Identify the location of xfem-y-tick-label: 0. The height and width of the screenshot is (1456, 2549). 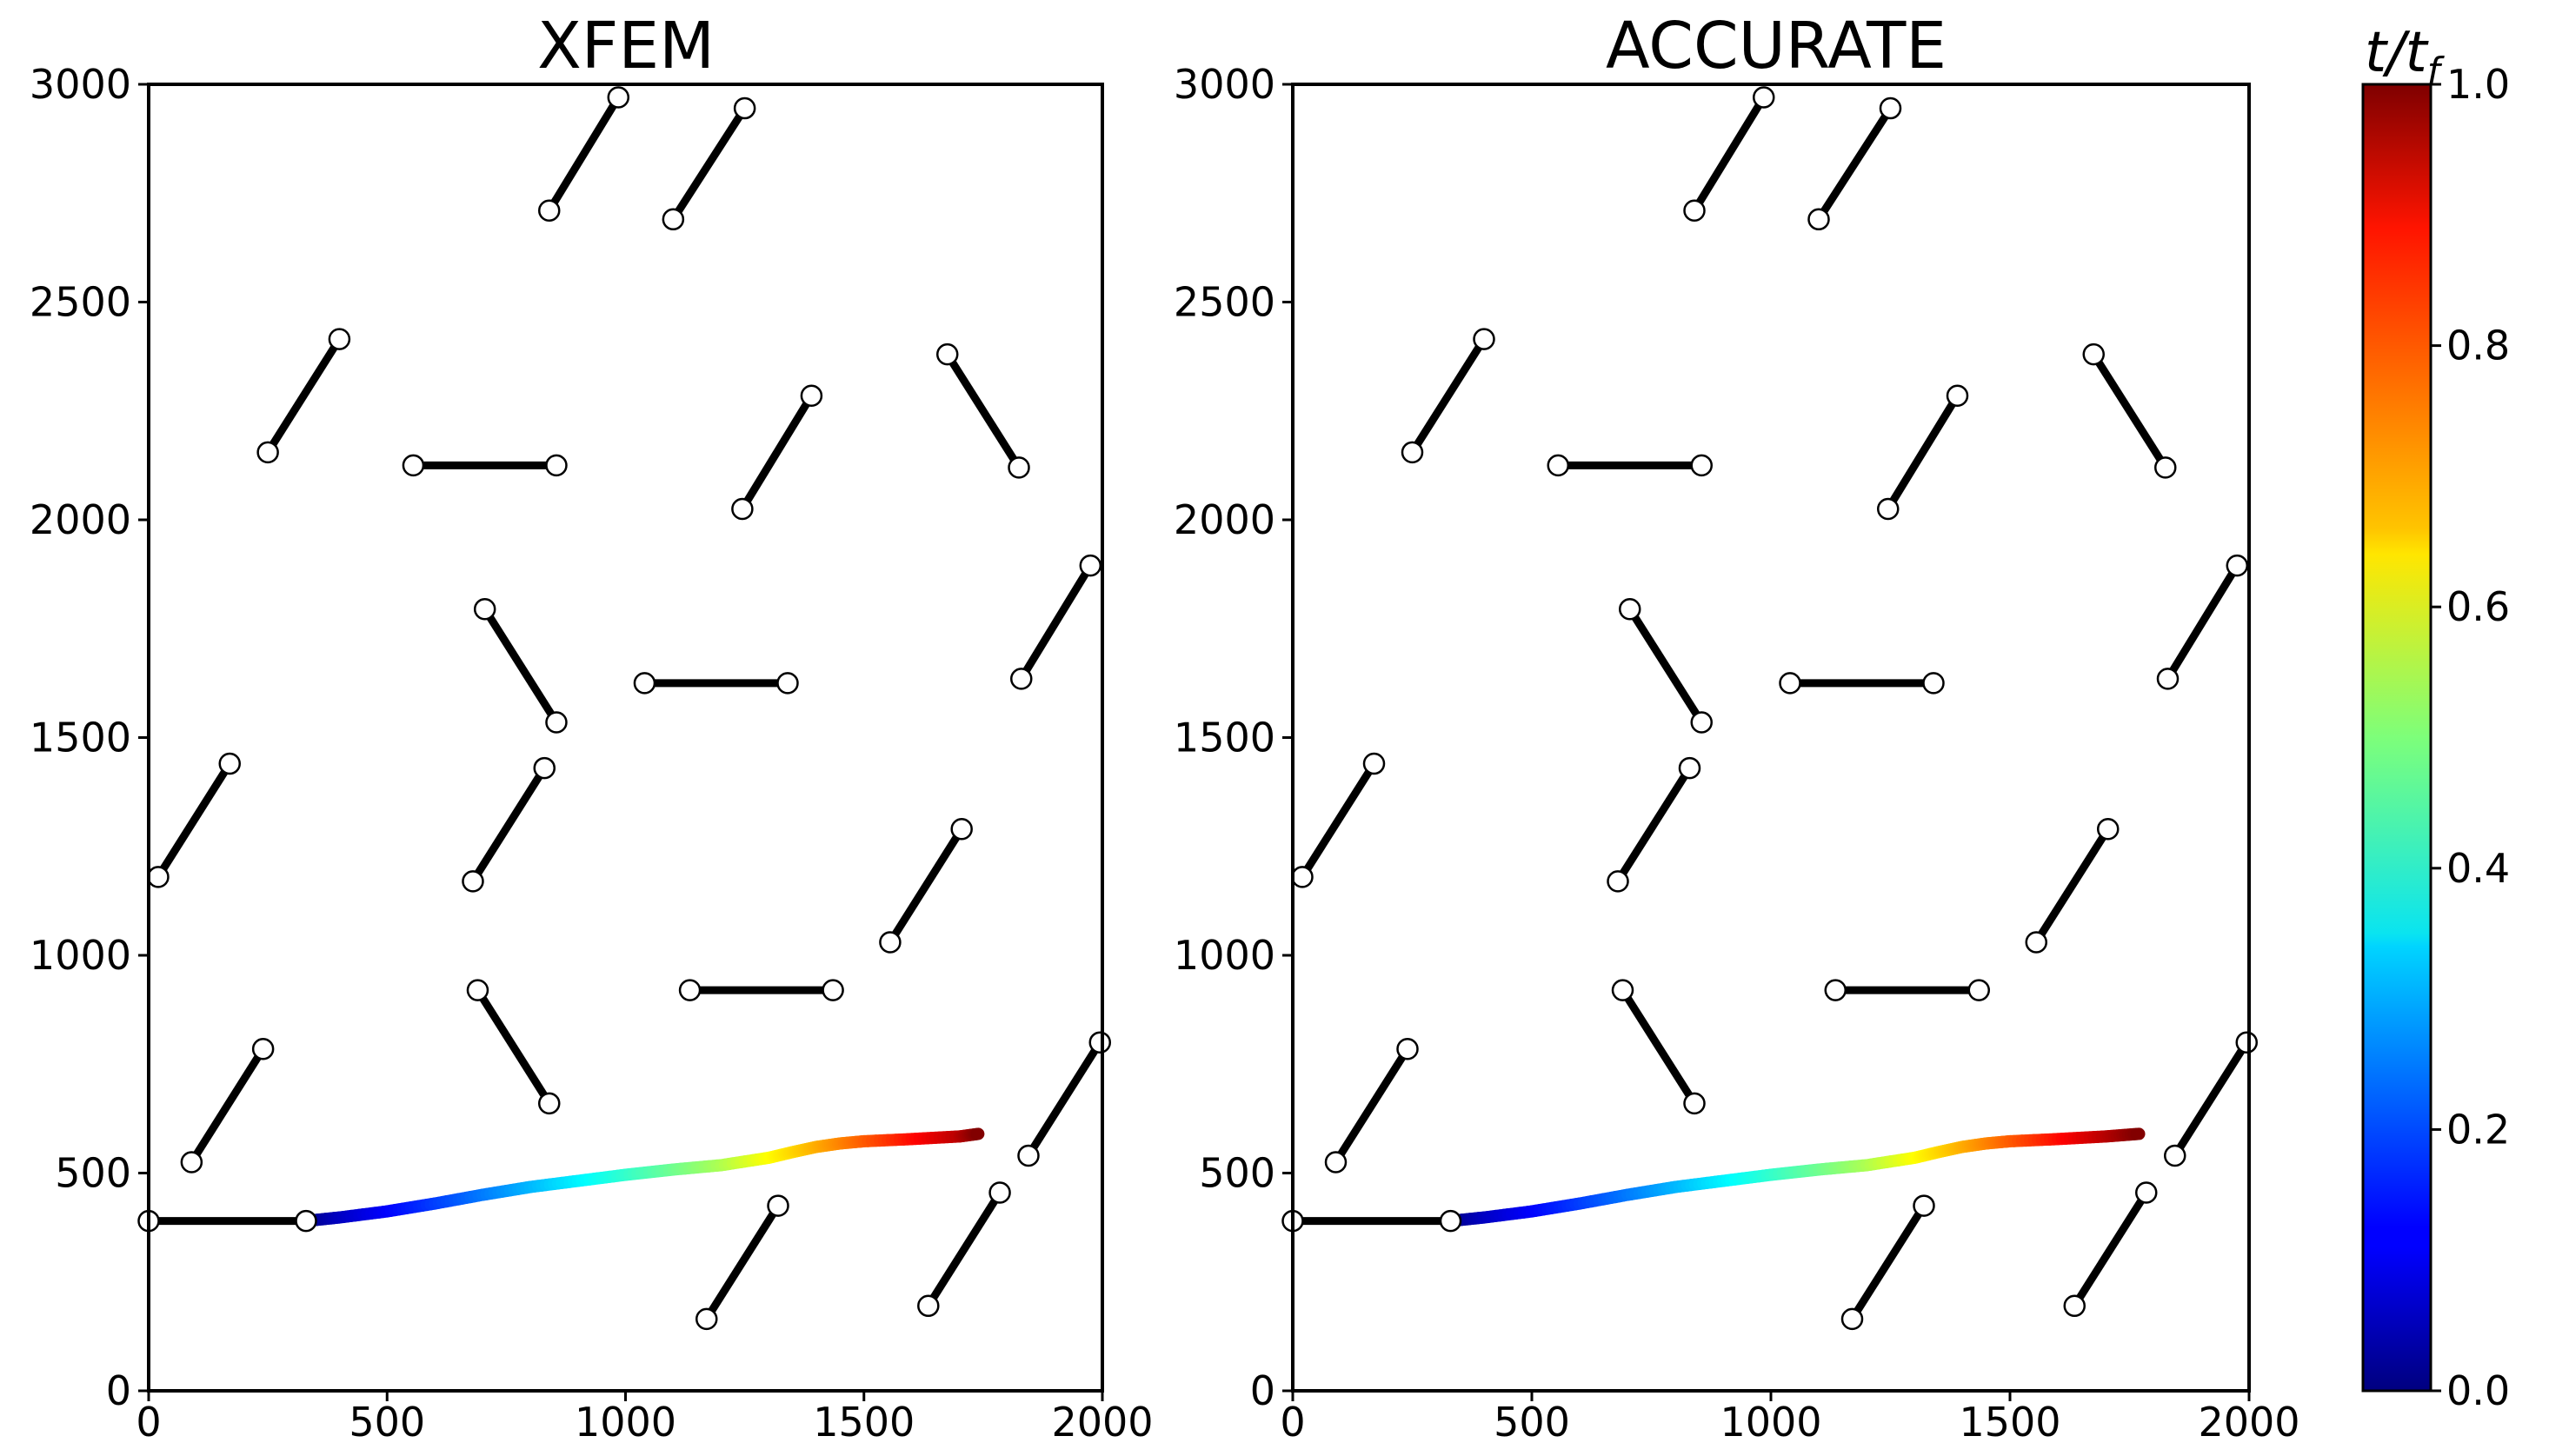
(119, 1390).